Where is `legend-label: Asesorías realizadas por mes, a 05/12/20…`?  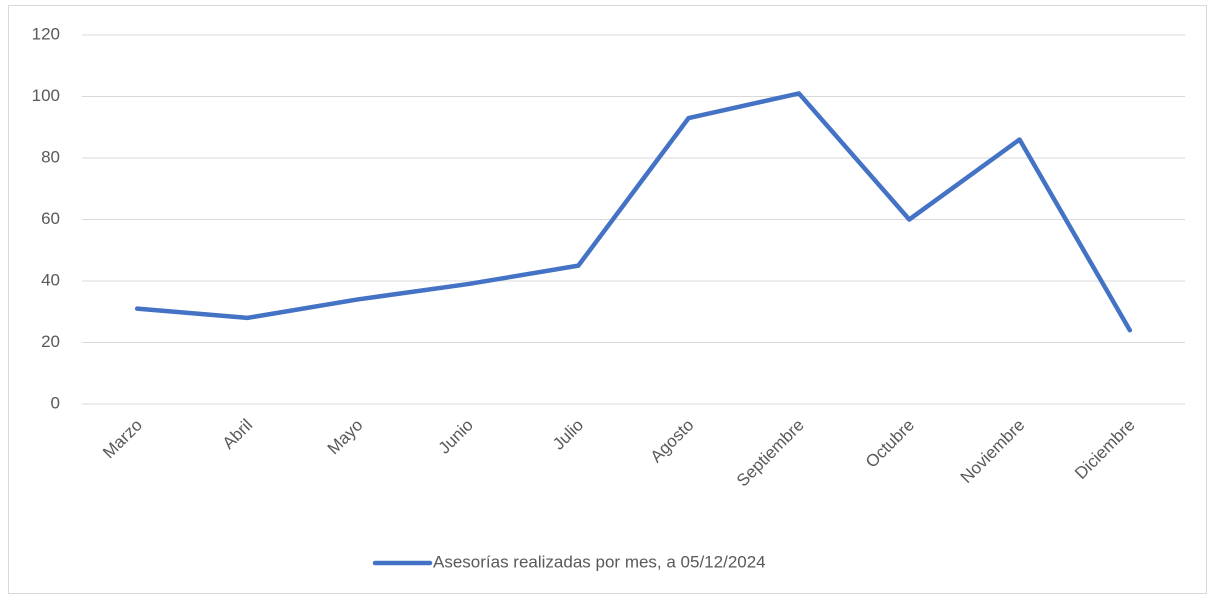
legend-label: Asesorías realizadas por mes, a 05/12/20… is located at coordinates (599, 561).